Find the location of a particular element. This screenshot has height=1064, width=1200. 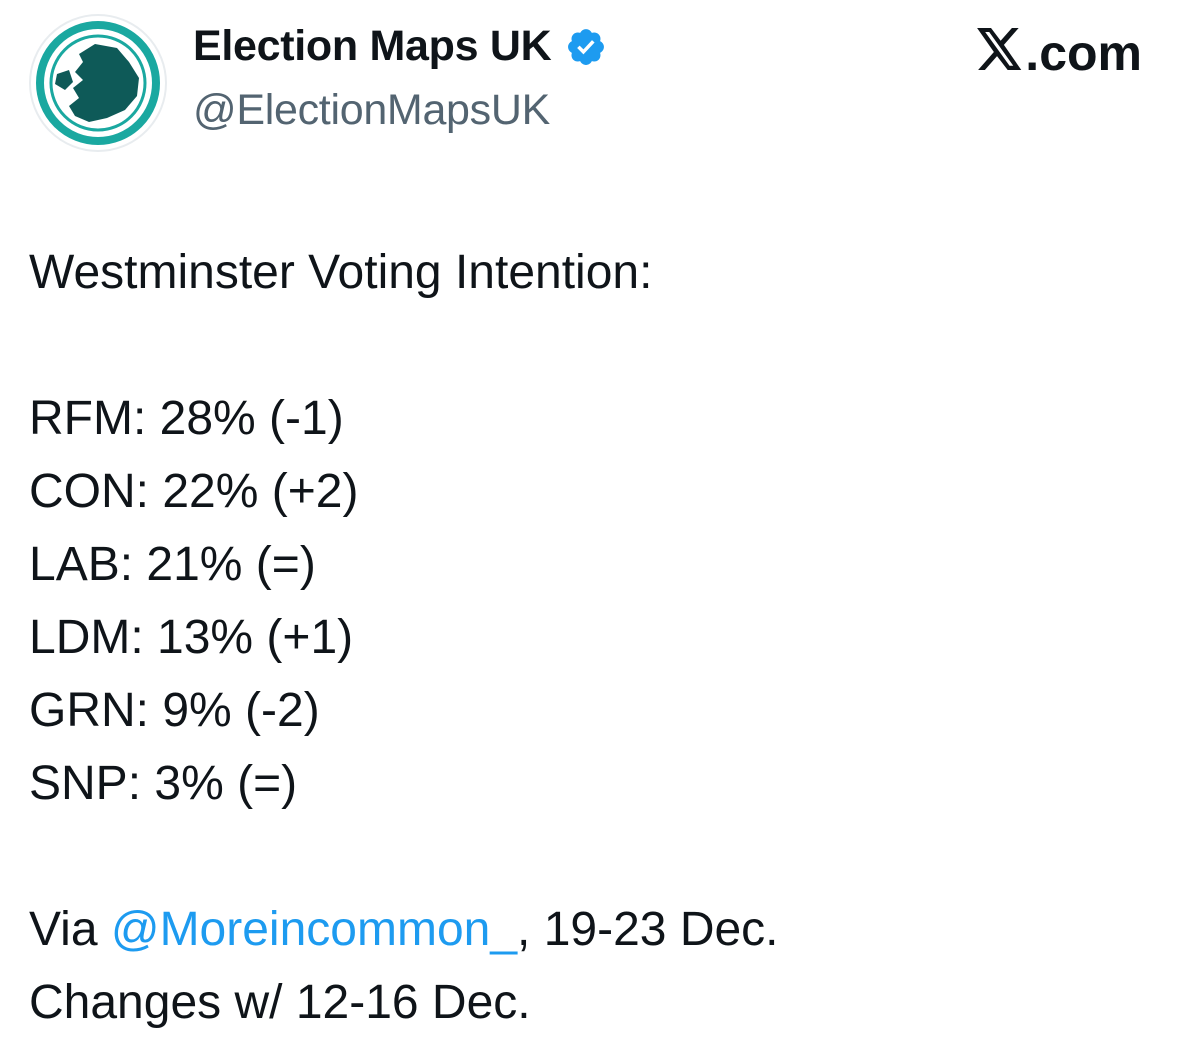

avatar is located at coordinates (98, 83).